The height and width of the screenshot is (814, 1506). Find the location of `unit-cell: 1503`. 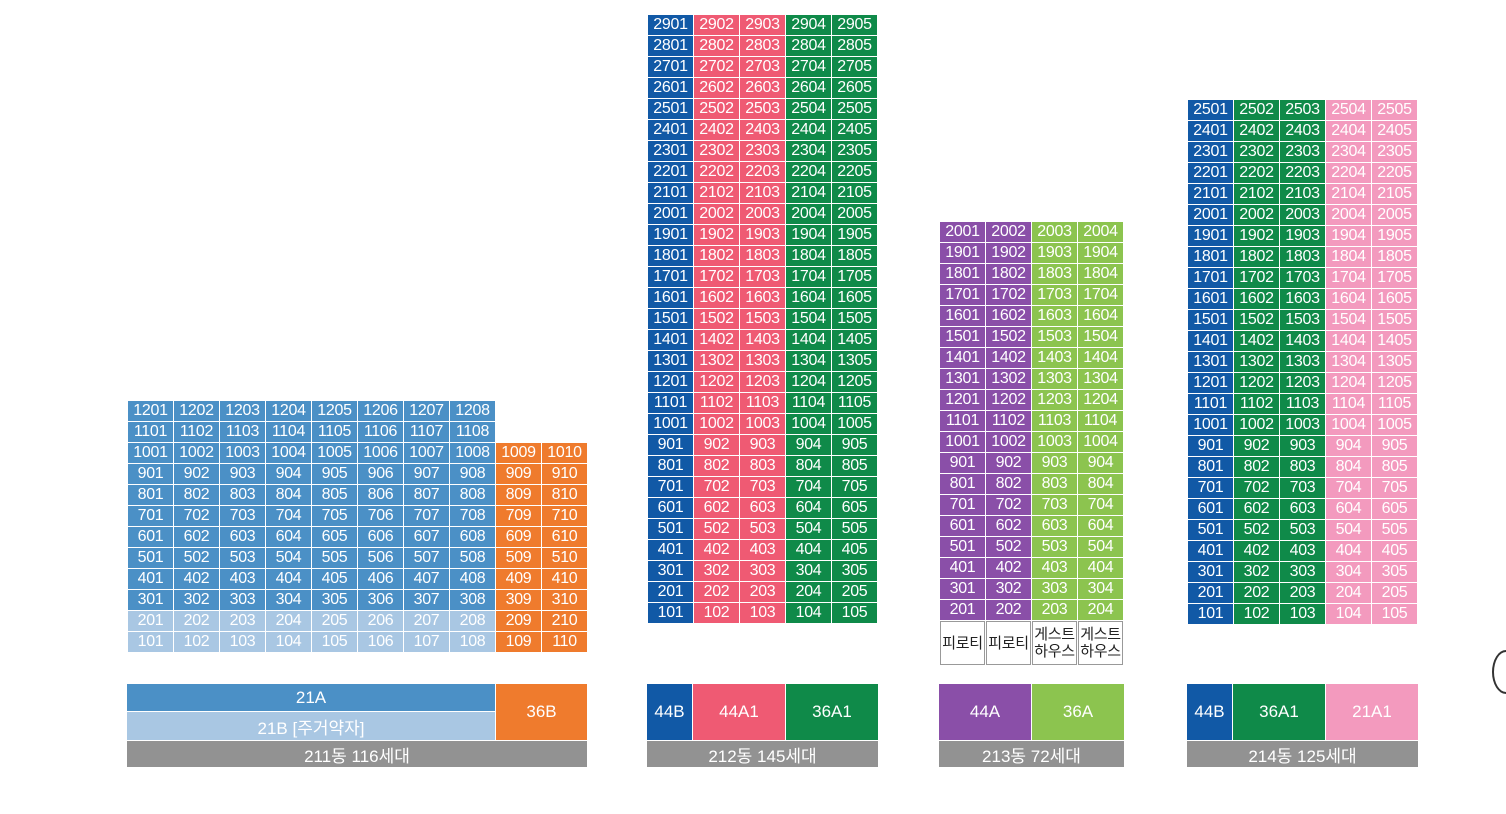

unit-cell: 1503 is located at coordinates (1054, 337).